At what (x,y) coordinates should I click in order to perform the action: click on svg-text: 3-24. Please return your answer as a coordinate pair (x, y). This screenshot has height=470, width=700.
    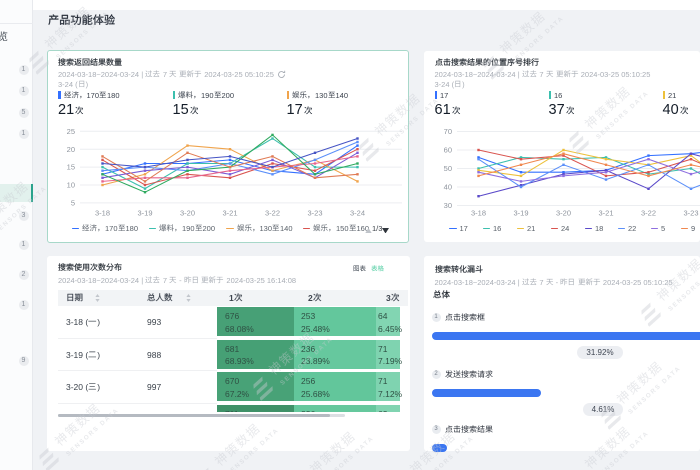
    Looking at the image, I should click on (357, 213).